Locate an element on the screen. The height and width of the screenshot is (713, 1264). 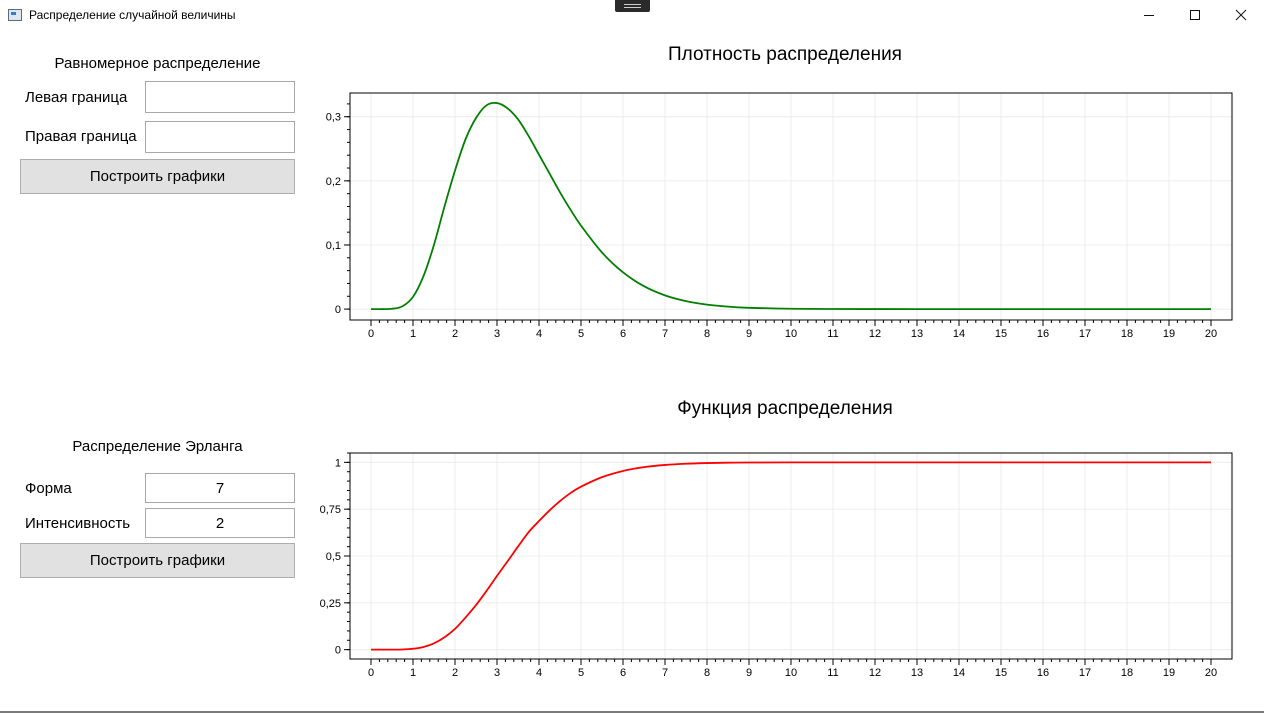
shape-label: Форма is located at coordinates (48, 488).